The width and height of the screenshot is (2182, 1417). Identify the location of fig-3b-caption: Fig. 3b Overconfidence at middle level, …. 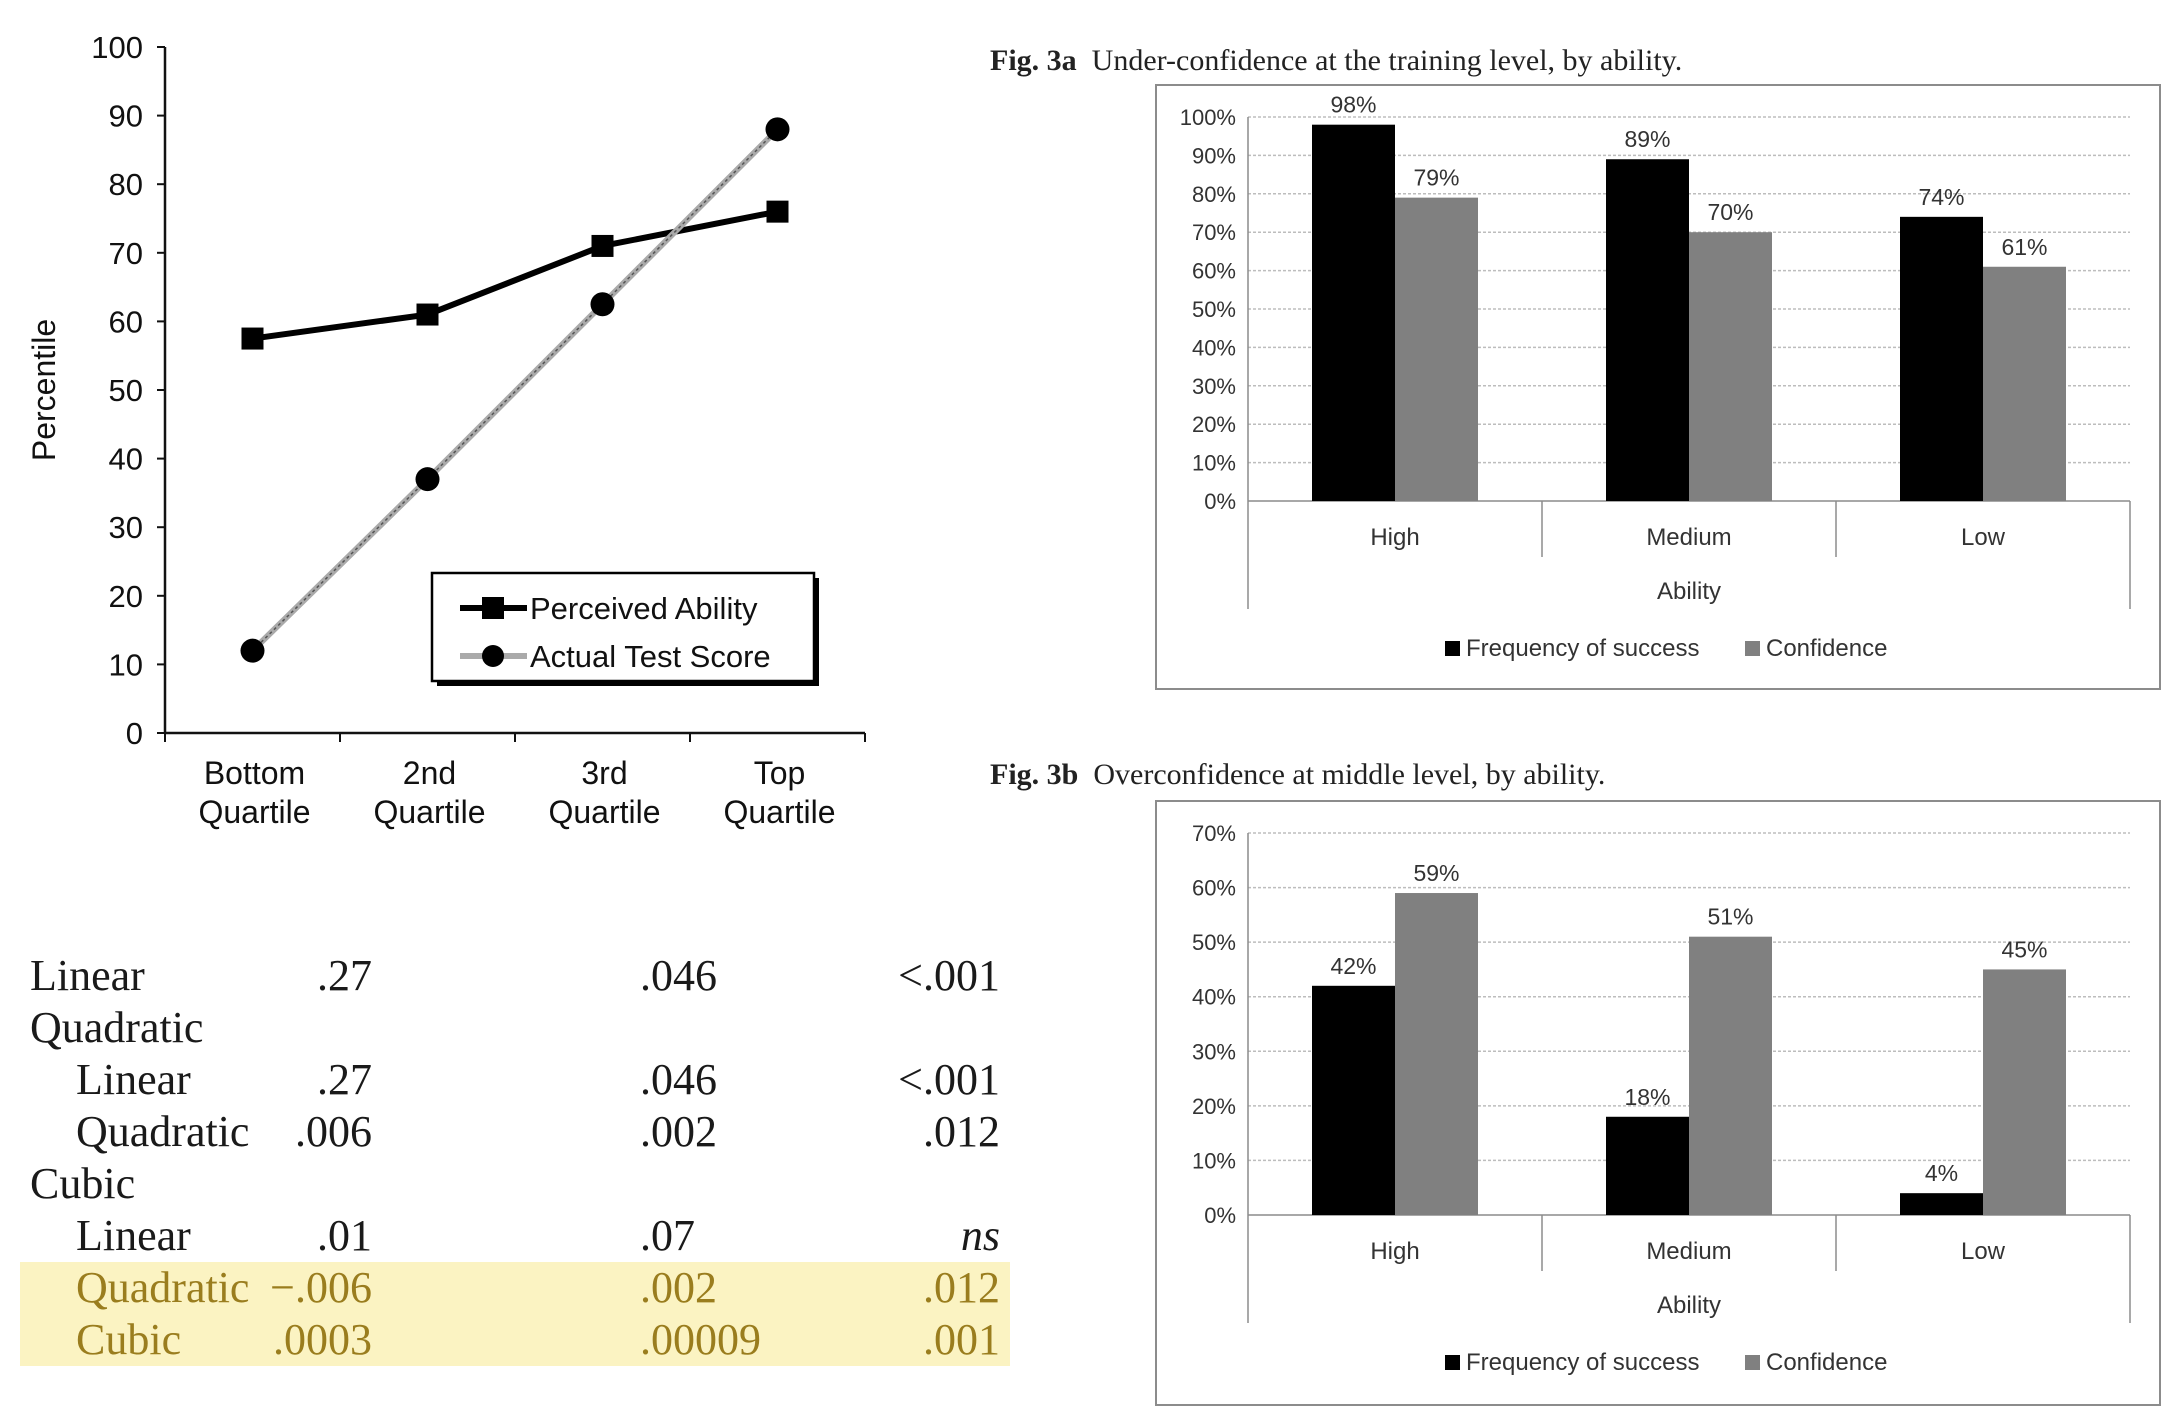
(1297, 775).